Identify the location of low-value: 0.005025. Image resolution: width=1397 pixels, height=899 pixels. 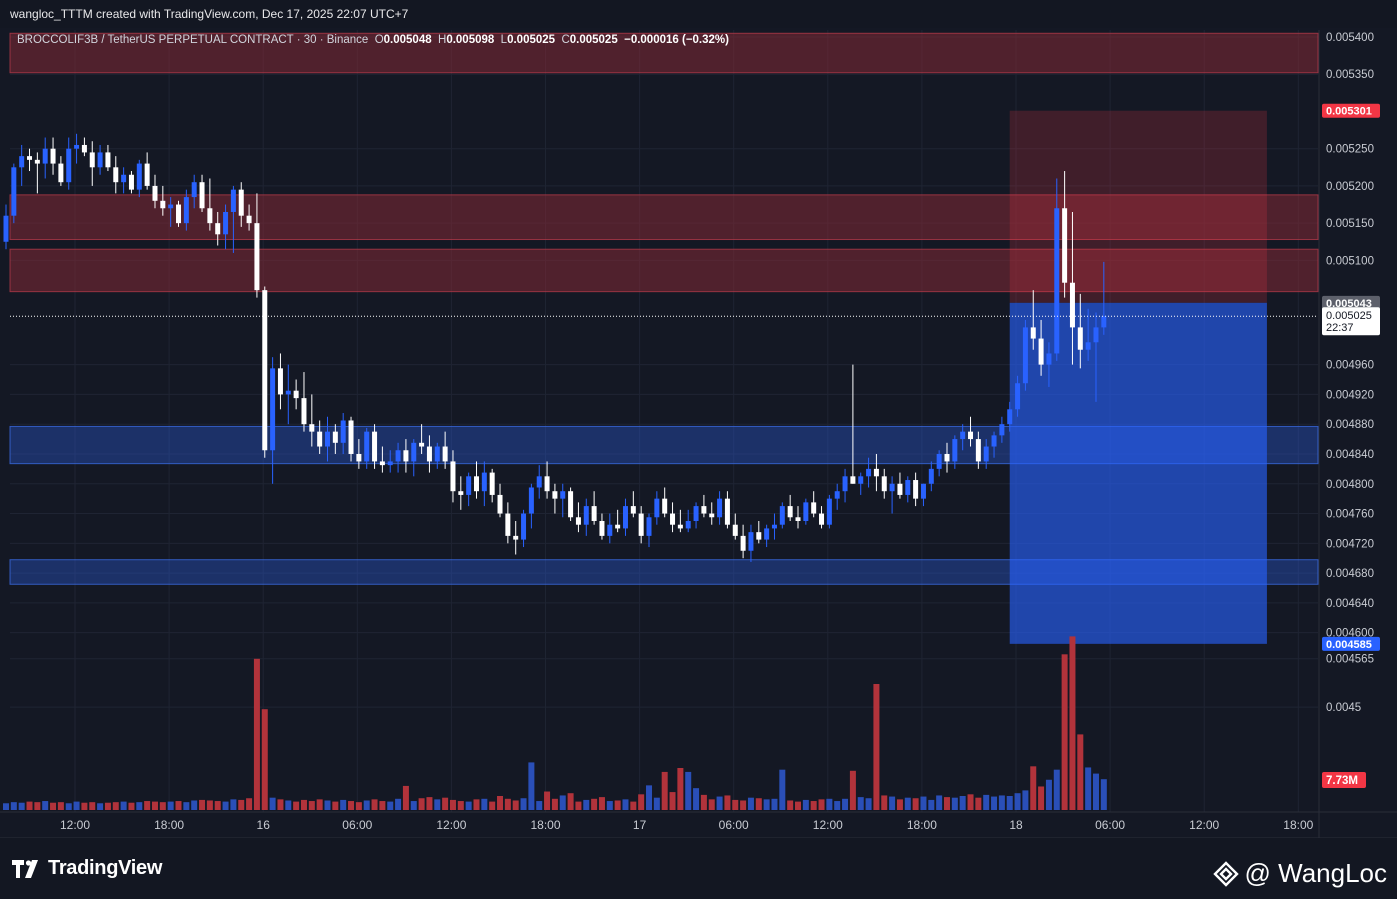
(531, 40).